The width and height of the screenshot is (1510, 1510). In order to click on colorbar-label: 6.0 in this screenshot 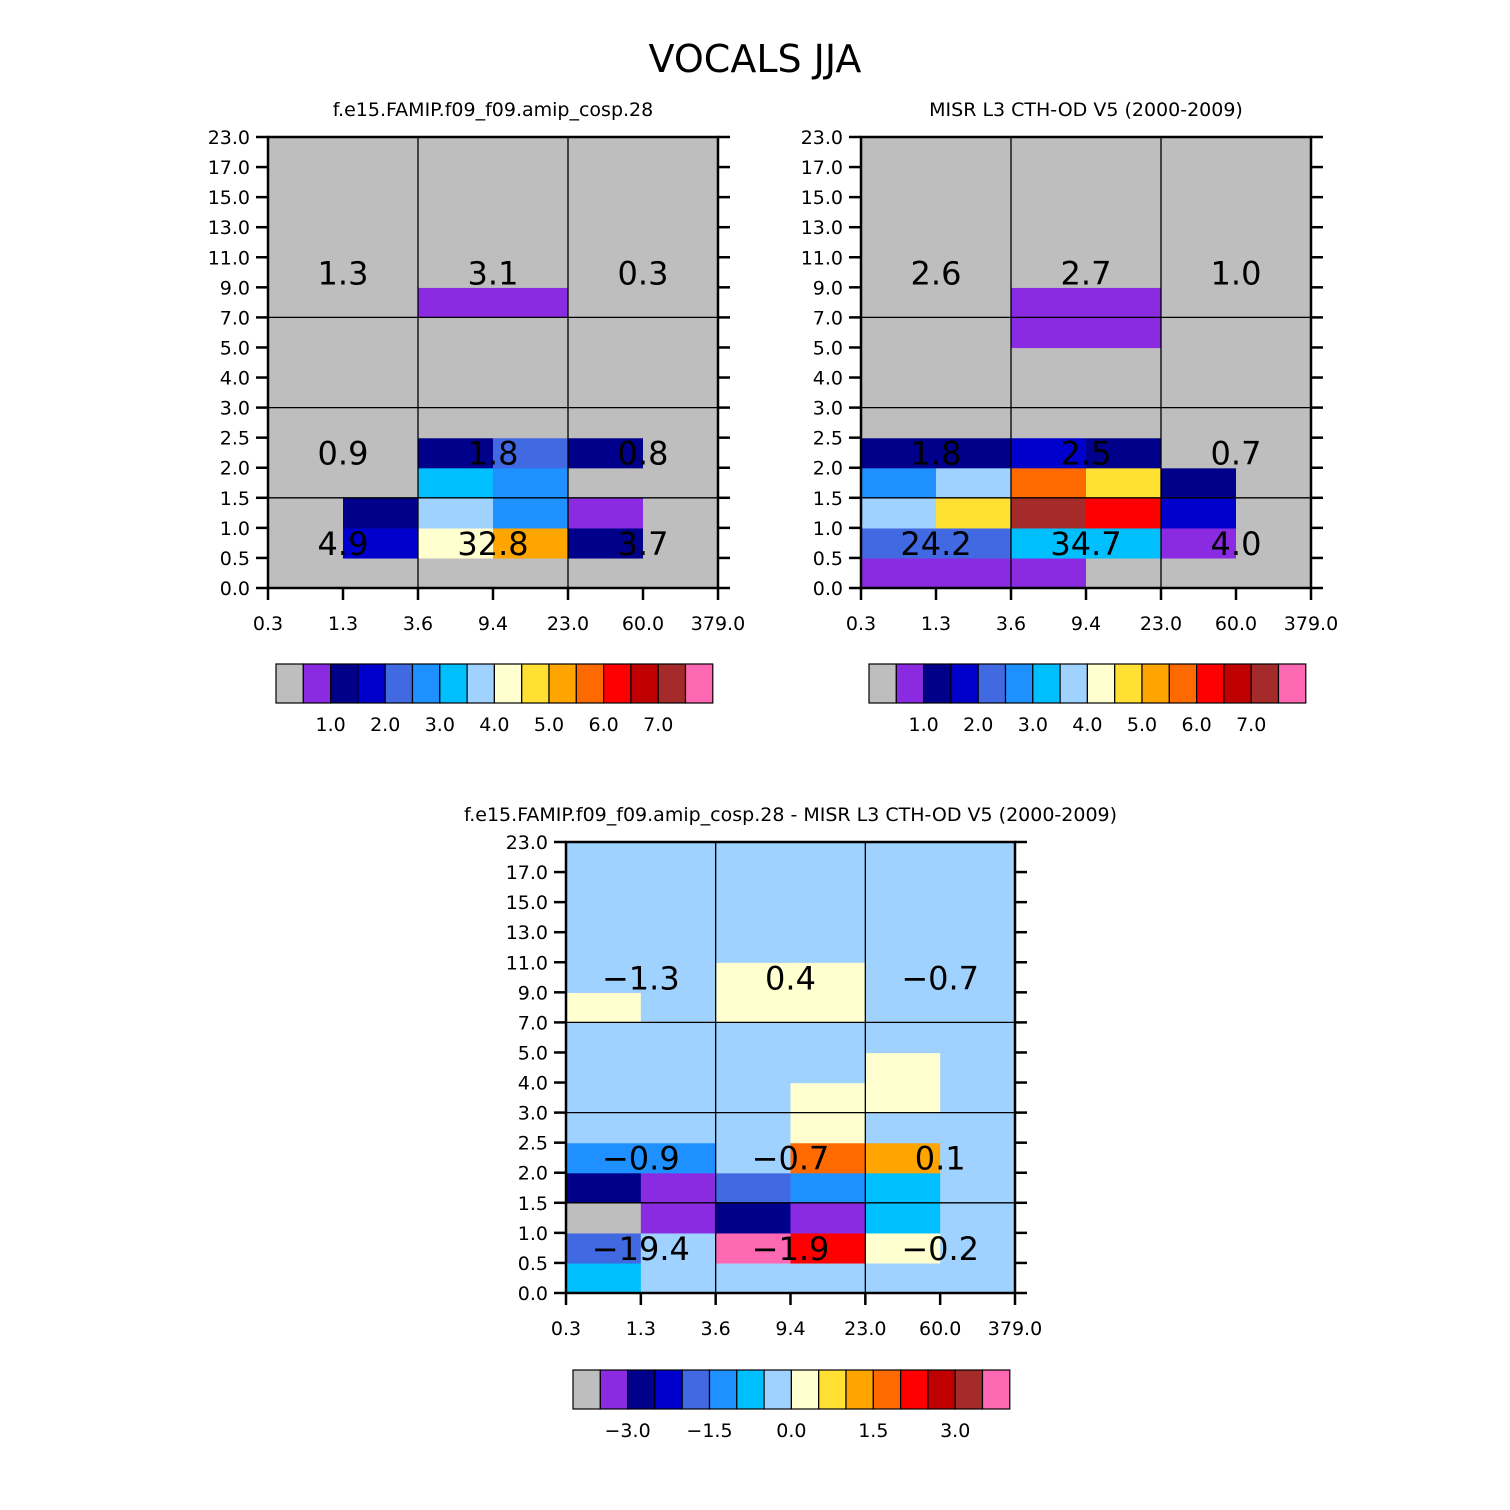, I will do `click(603, 725)`.